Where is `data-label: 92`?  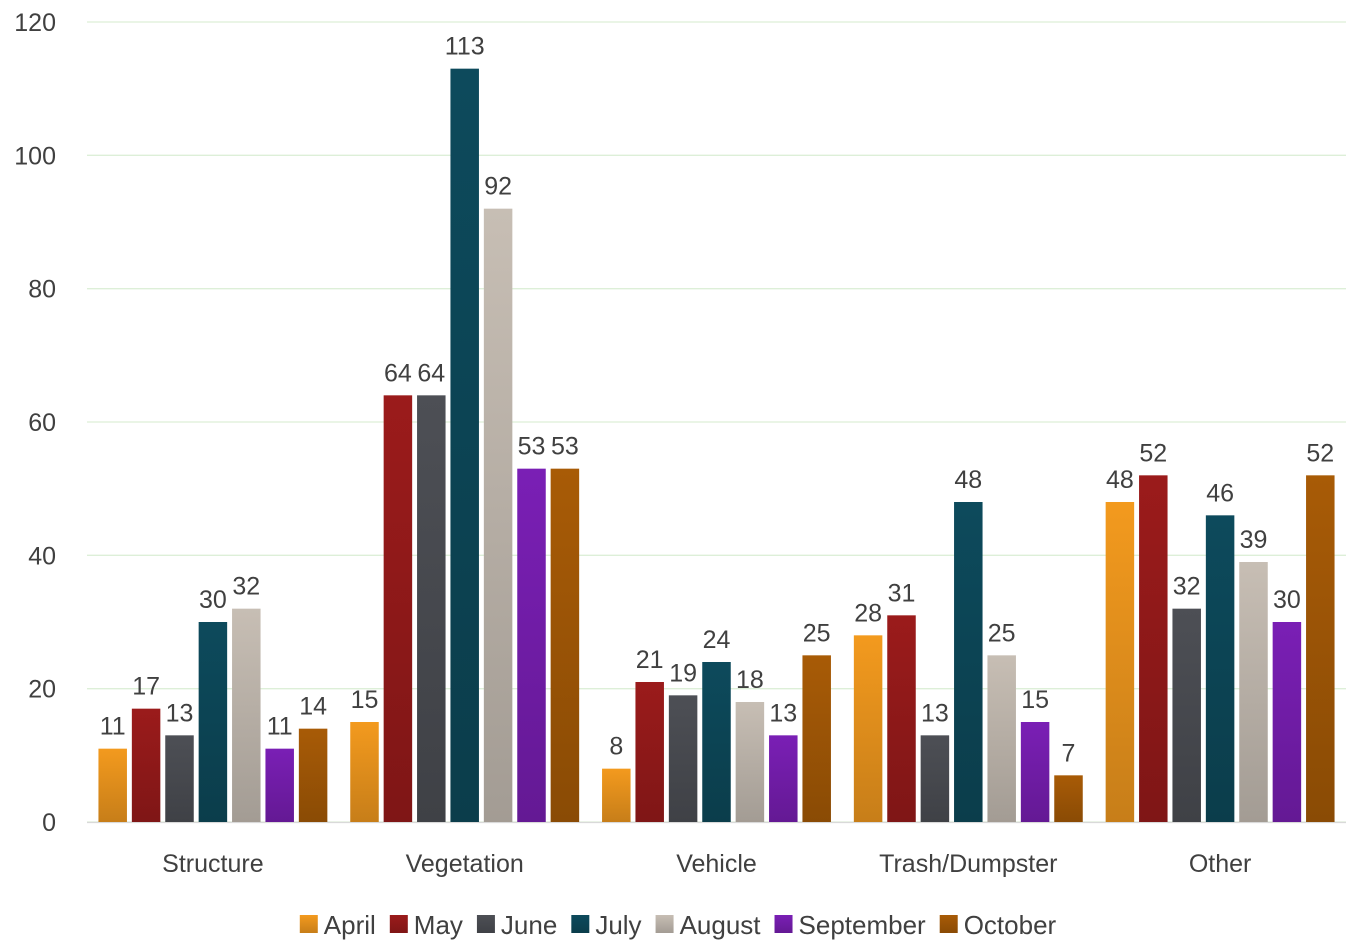
data-label: 92 is located at coordinates (498, 187).